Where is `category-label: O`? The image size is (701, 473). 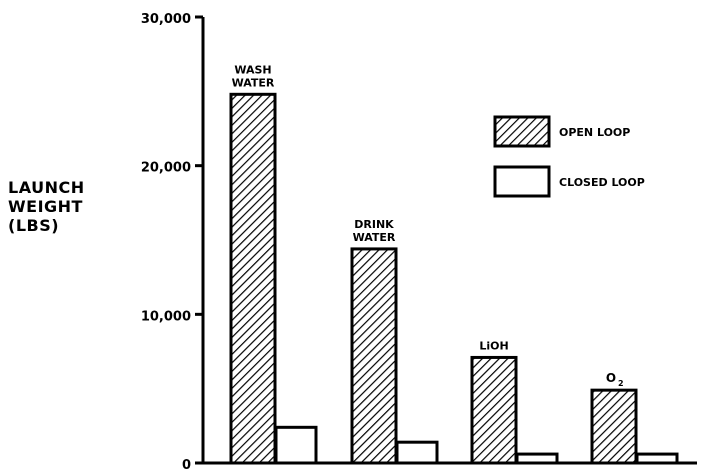
category-label: O is located at coordinates (611, 378).